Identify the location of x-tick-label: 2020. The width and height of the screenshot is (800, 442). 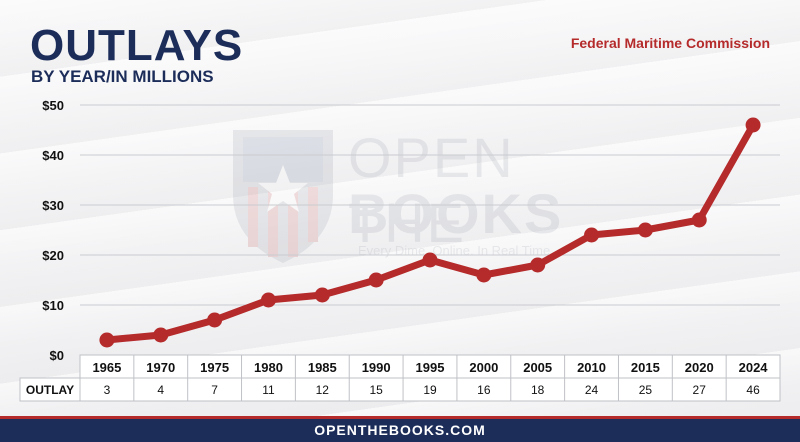
(699, 367).